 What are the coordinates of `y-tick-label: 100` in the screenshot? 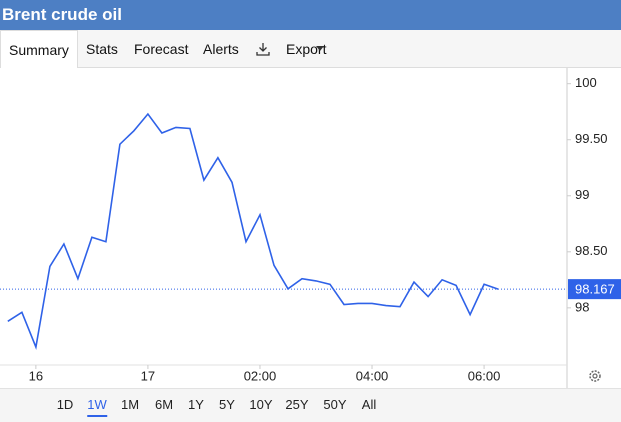 It's located at (586, 82).